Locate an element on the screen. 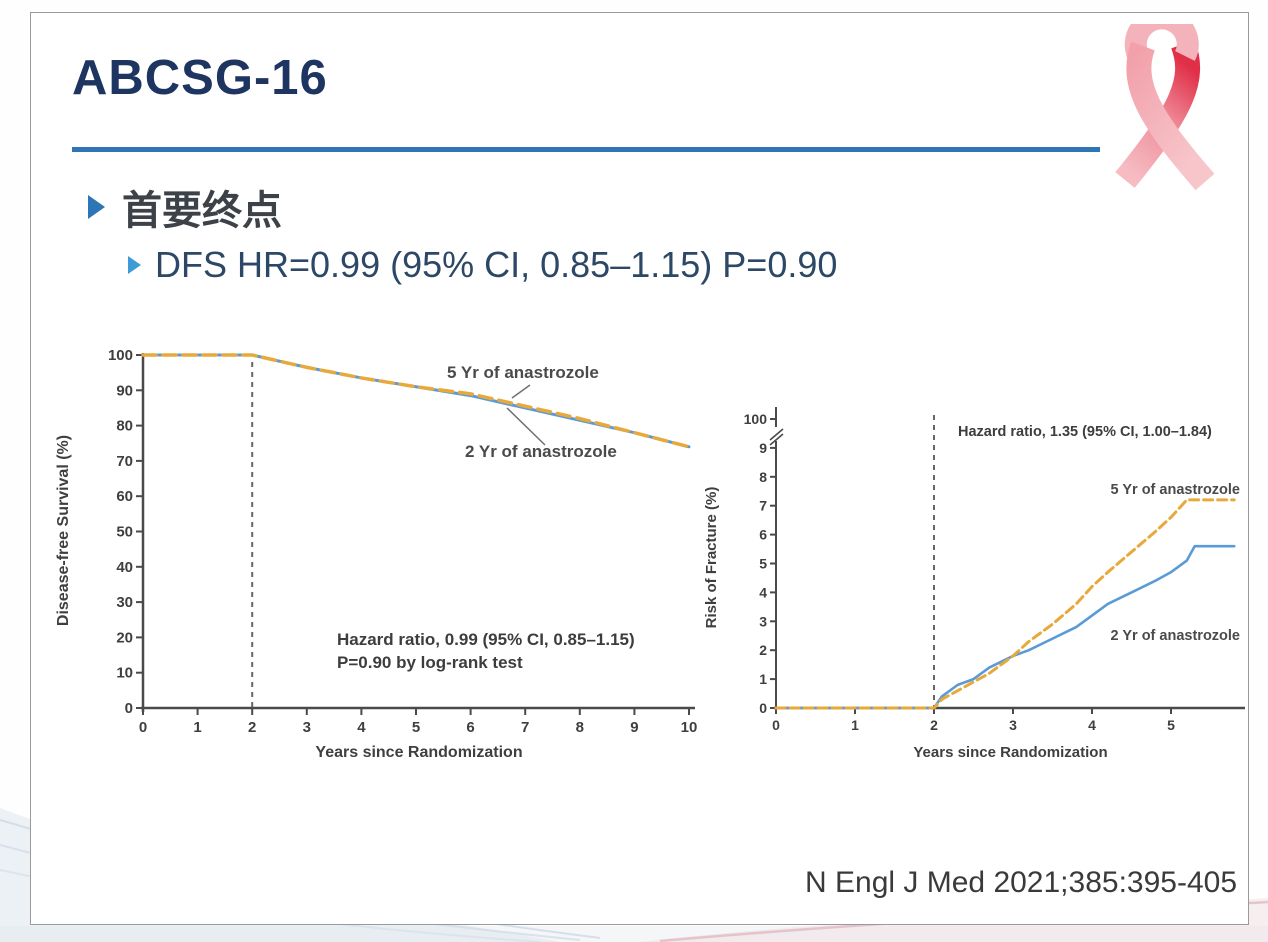  triangle-bullet-icon is located at coordinates (96, 207).